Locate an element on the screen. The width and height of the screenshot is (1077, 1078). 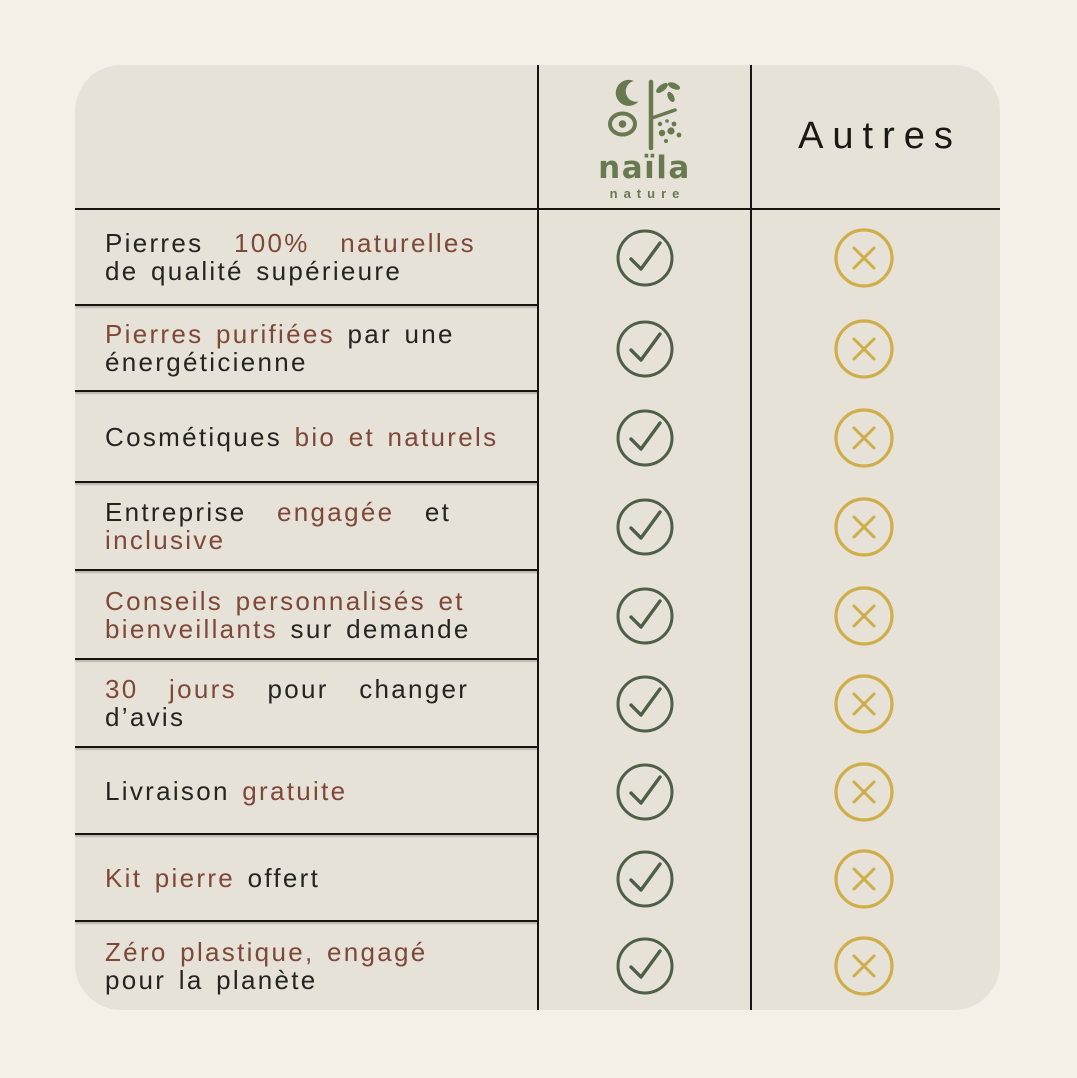
feature-text-line: Zéro plastique, engagé is located at coordinates (309, 952).